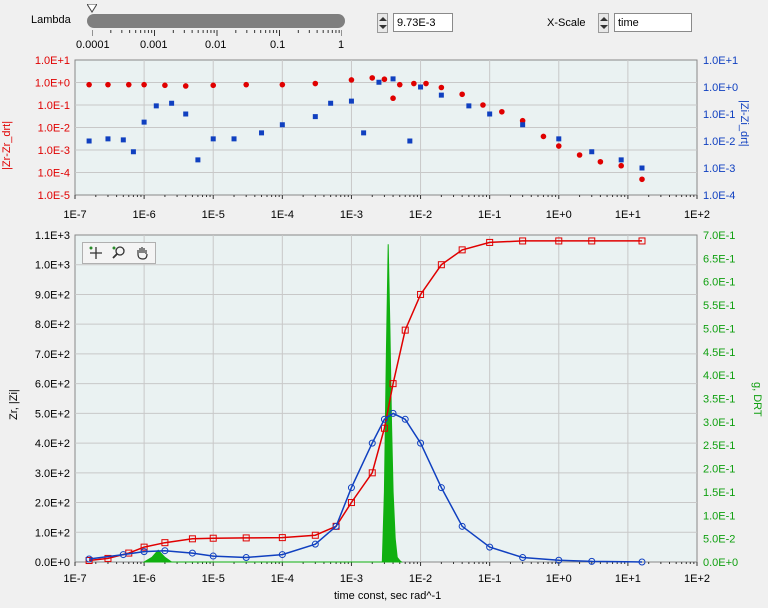 This screenshot has height=608, width=768. Describe the element at coordinates (14, 404) in the screenshot. I see `bottom-left-axis-label: Zr, |Zi|` at that location.